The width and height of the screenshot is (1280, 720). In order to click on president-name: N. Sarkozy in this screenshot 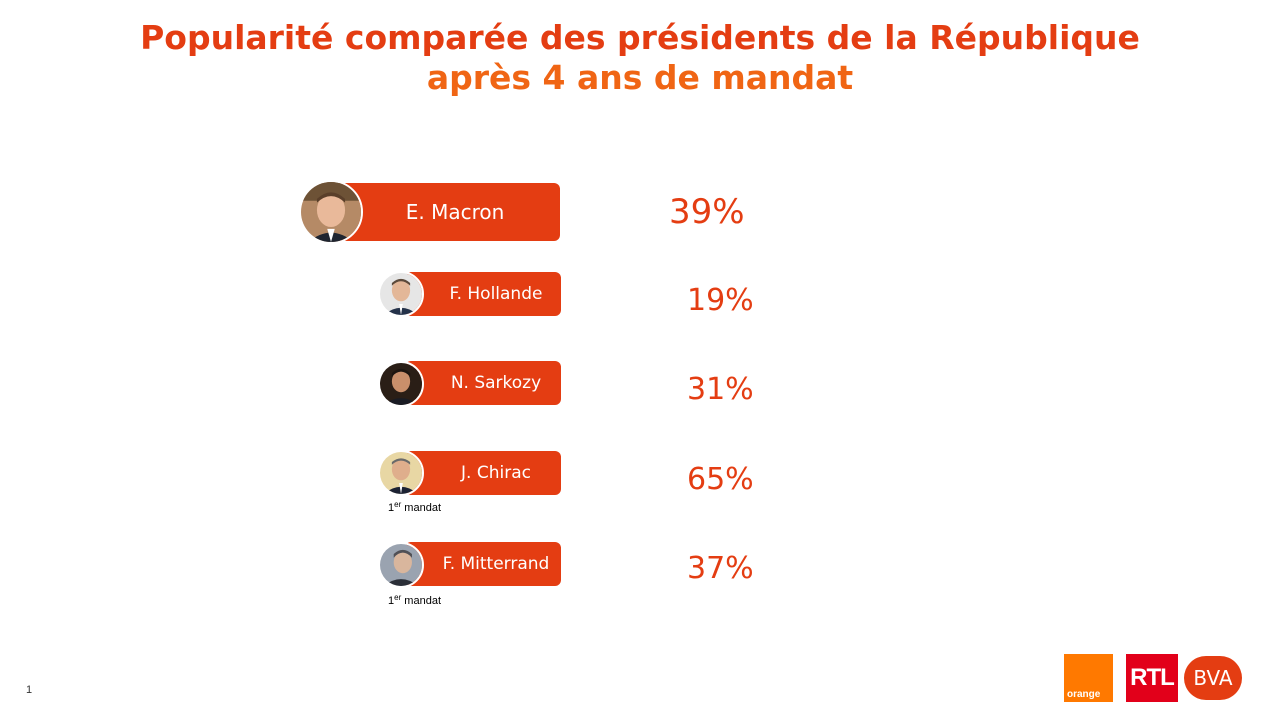, I will do `click(496, 383)`.